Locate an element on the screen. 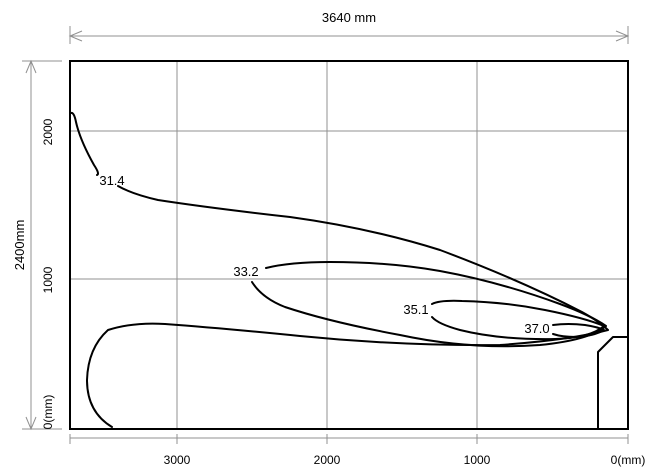 The width and height of the screenshot is (661, 471). y-tick-0: 0(mm) is located at coordinates (48, 412).